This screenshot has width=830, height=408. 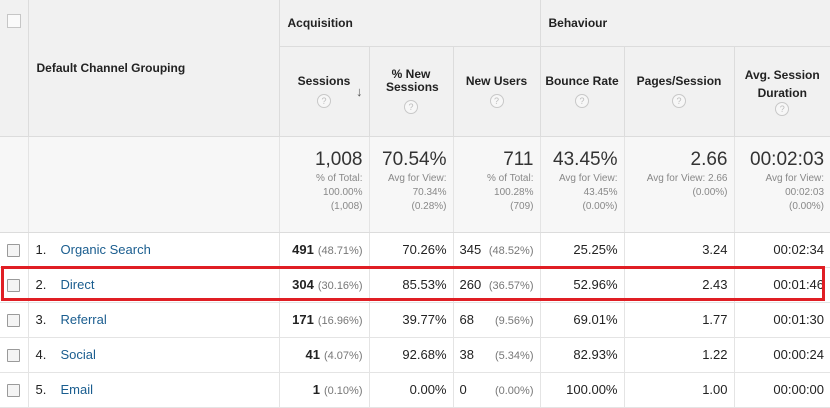 I want to click on totals-new-users: 711 % of Total: 100.28% (709), so click(x=497, y=184).